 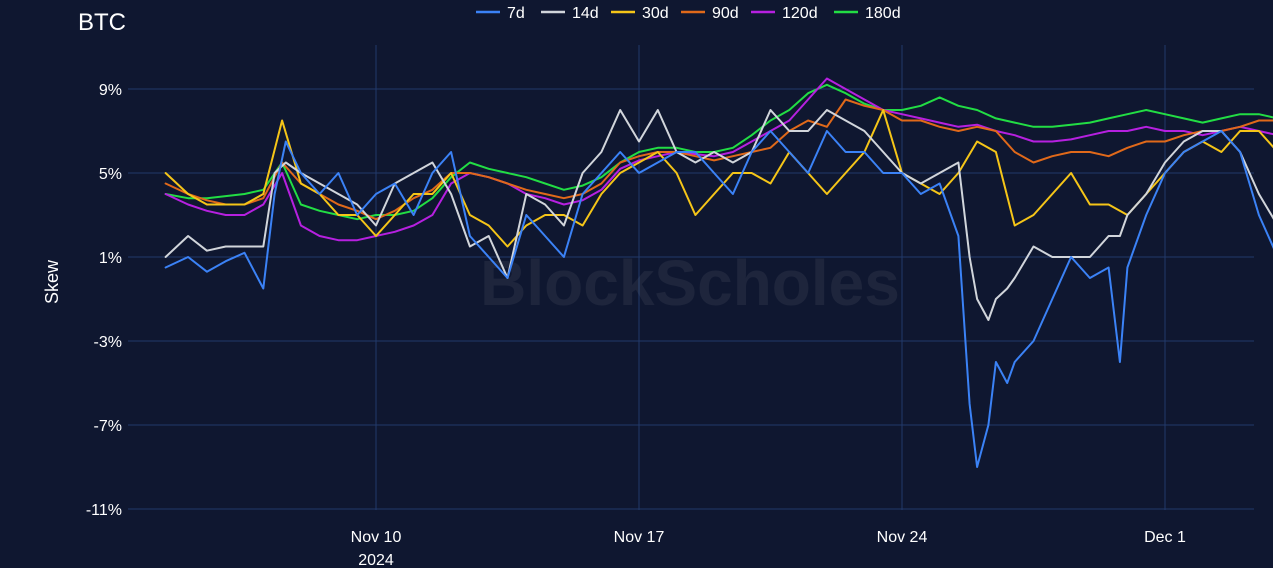 I want to click on x-tick-label: Nov 10, so click(x=376, y=537).